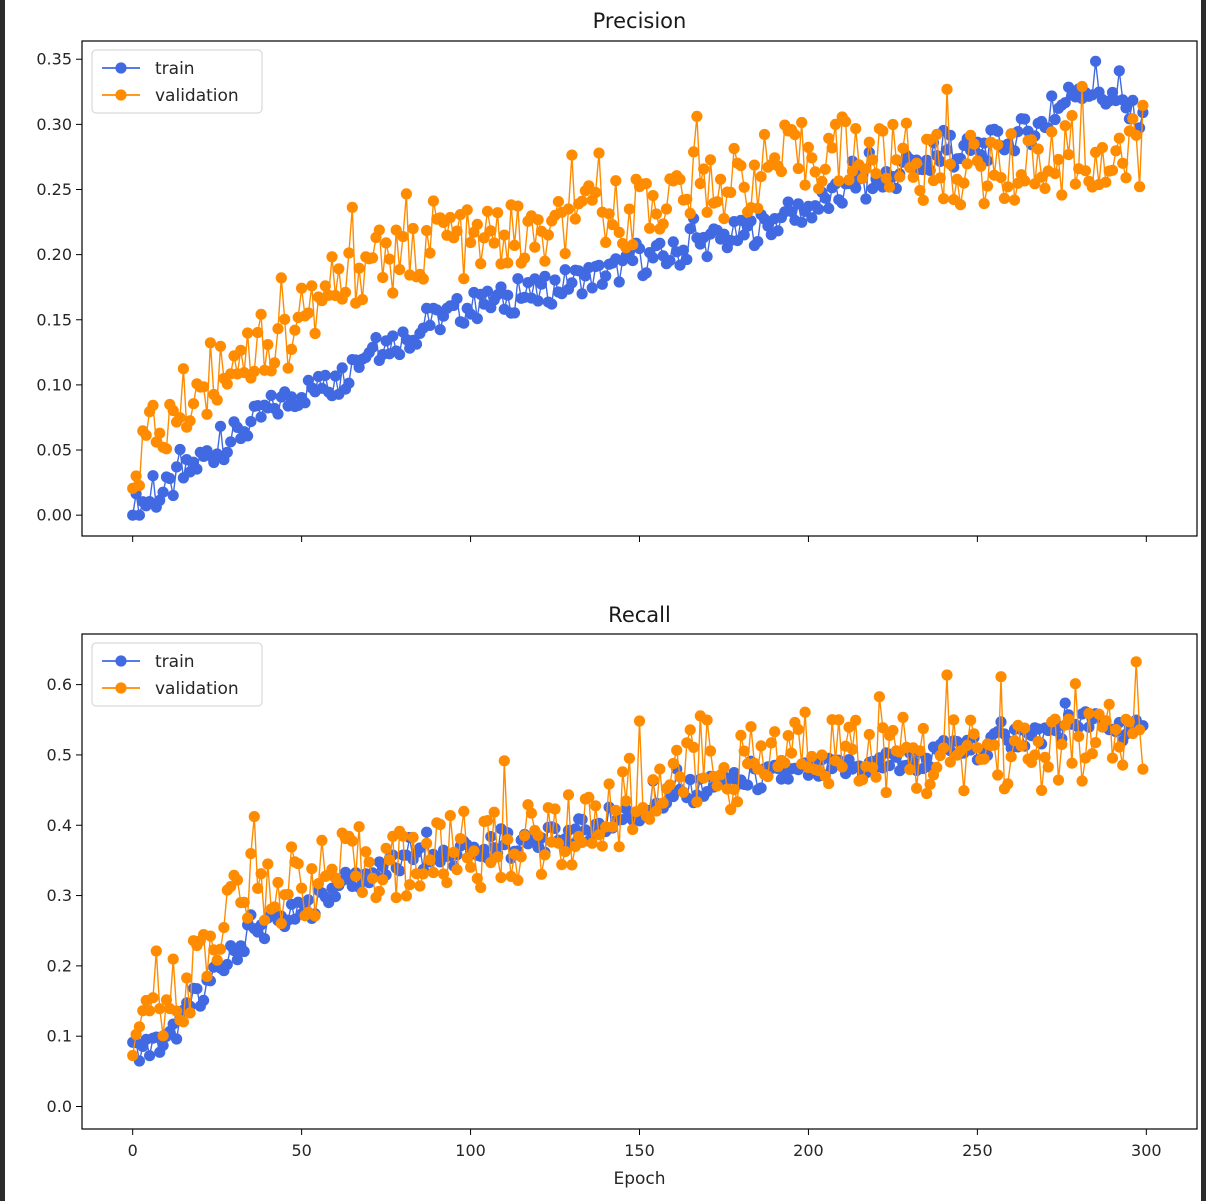  I want to click on chart1-legend-marker-validation, so click(121, 688).